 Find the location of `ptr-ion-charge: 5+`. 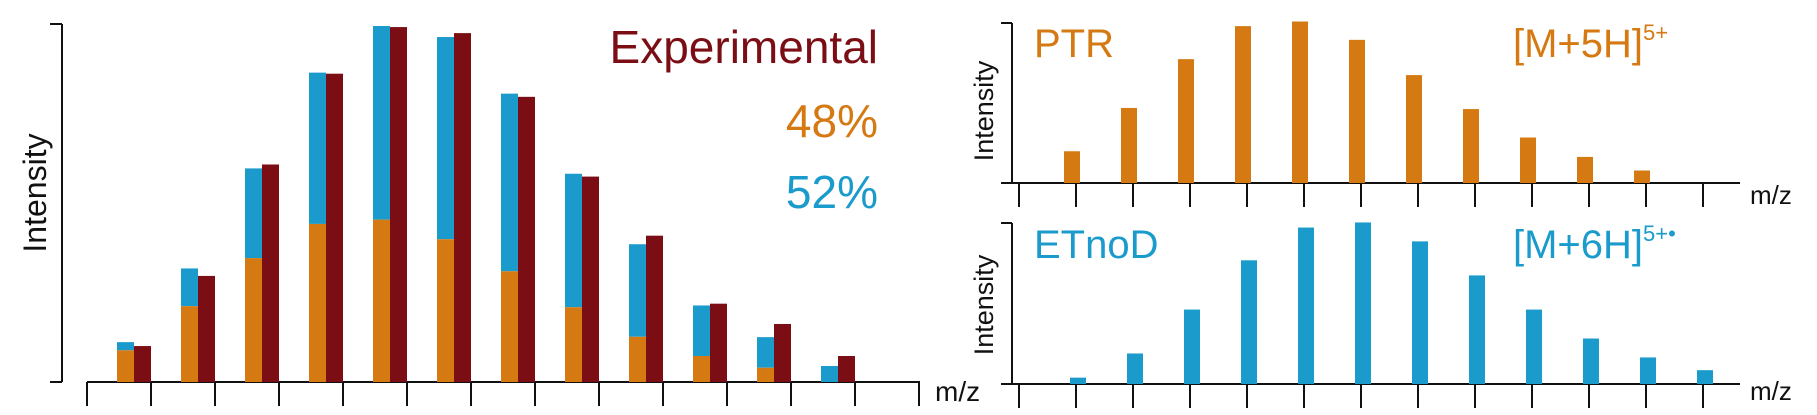

ptr-ion-charge: 5+ is located at coordinates (1655, 32).